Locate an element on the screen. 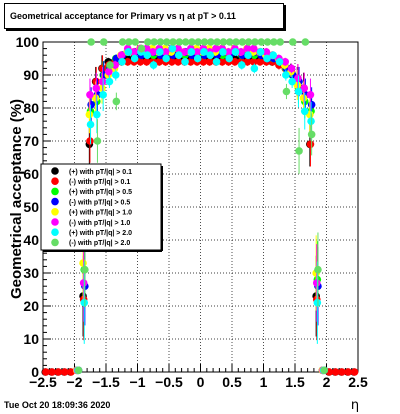  footer-timestamp: Tue Oct 20 18:09:36 2020 is located at coordinates (57, 405).